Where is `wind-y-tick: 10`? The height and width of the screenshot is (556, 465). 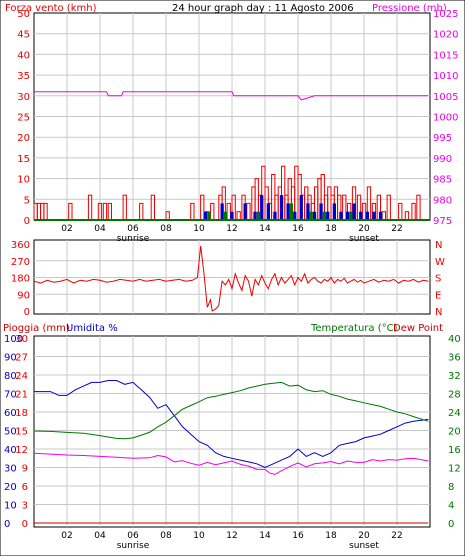
wind-y-tick: 10 is located at coordinates (23, 180).